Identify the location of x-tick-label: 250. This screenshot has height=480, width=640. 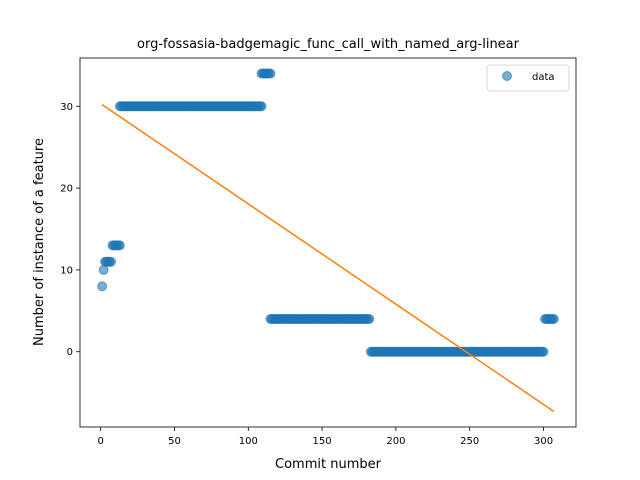
(469, 441).